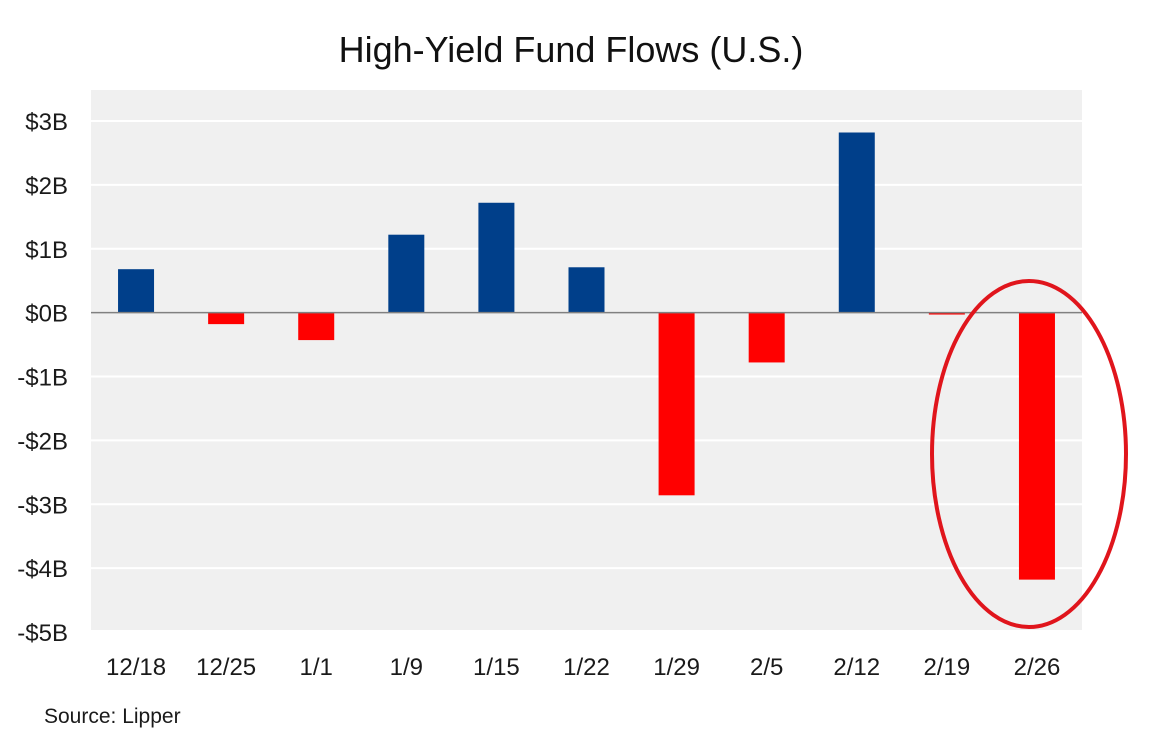  Describe the element at coordinates (46, 186) in the screenshot. I see `y-tick-label: $2B` at that location.